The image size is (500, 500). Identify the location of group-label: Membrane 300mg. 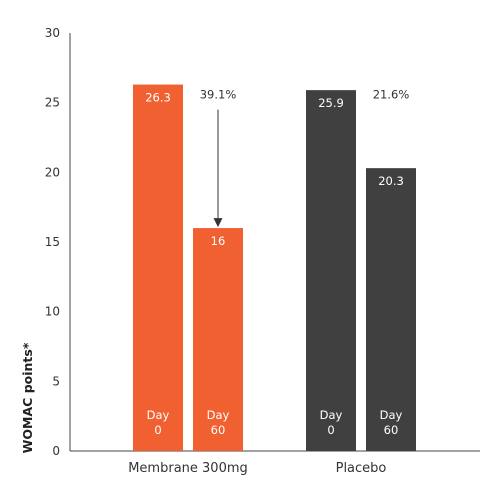
(188, 468).